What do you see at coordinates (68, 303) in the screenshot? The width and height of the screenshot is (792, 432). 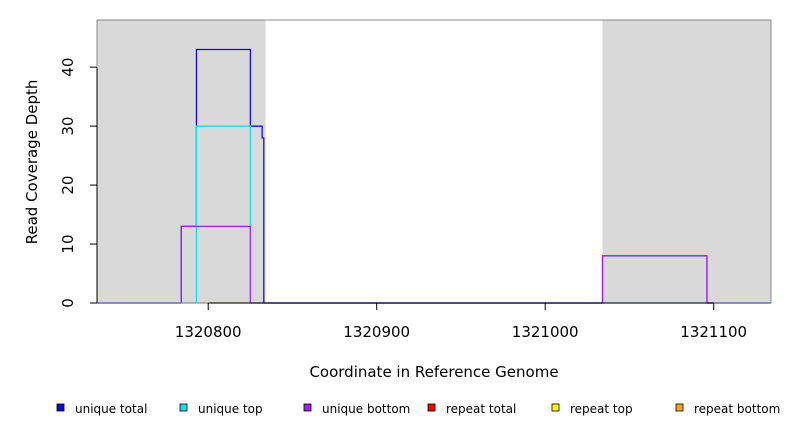 I see `y-tick-label: 0` at bounding box center [68, 303].